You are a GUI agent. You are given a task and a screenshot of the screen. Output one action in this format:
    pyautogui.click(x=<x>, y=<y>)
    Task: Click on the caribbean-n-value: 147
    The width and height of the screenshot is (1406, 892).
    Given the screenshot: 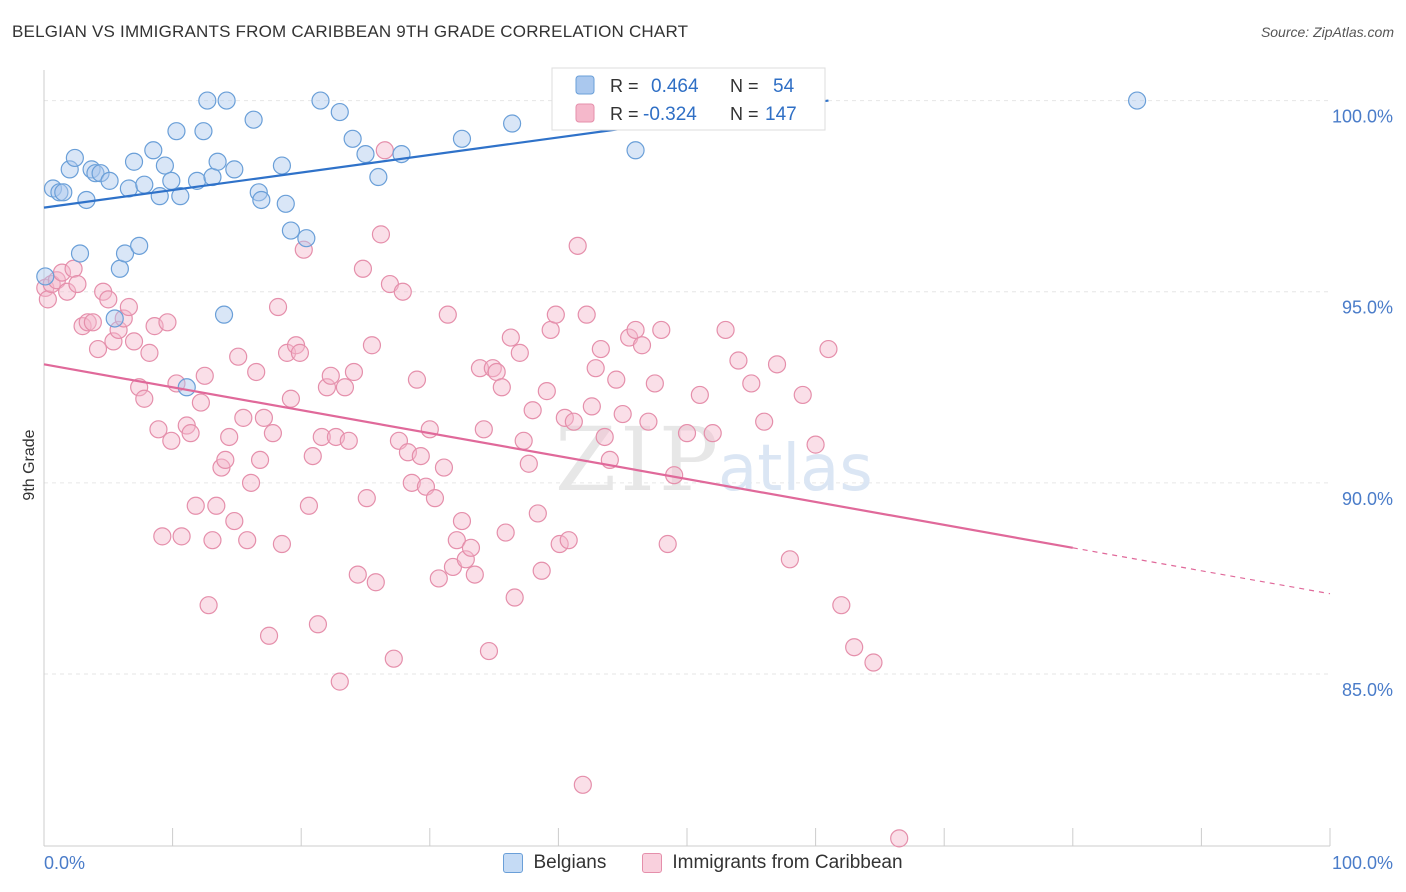 What is the action you would take?
    pyautogui.click(x=781, y=114)
    